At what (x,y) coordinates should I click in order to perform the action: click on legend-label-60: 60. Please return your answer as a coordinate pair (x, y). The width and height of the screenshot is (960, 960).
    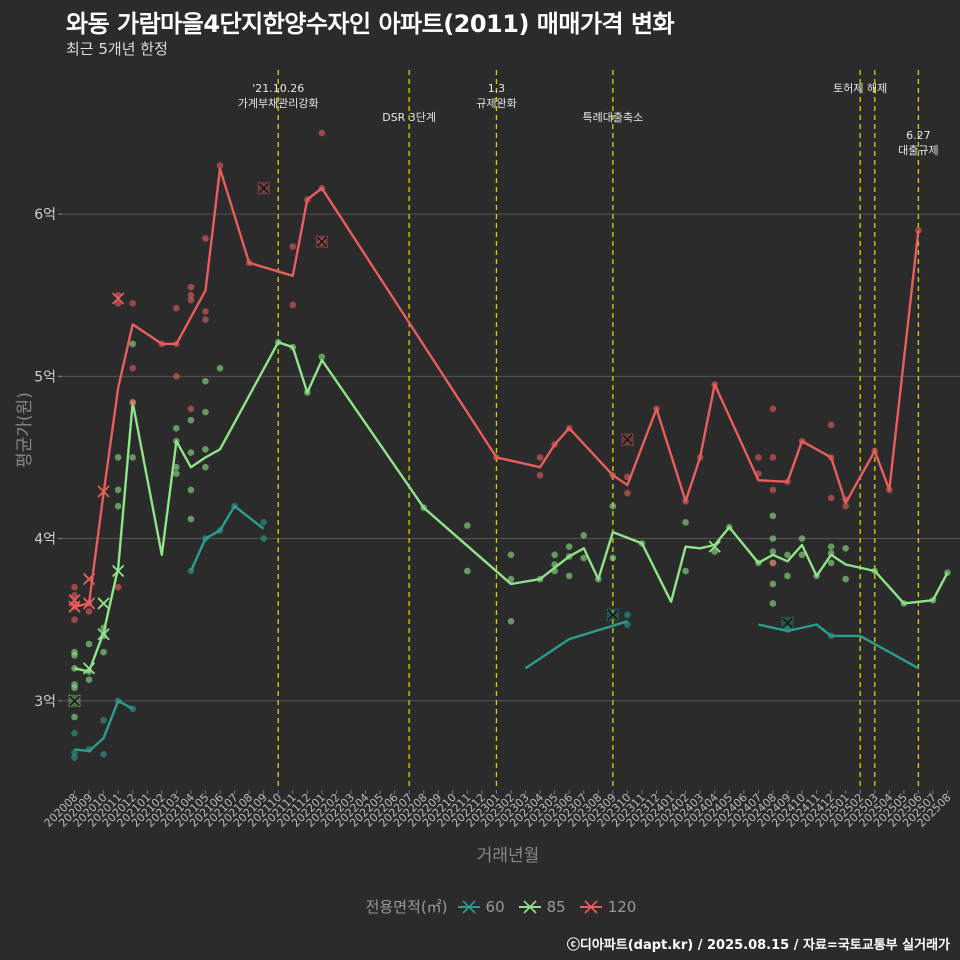
    Looking at the image, I should click on (495, 906).